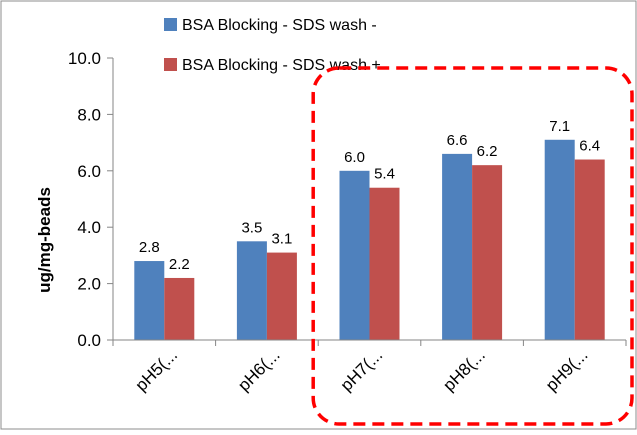  Describe the element at coordinates (89, 227) in the screenshot. I see `y-tick-label: 4.0` at that location.